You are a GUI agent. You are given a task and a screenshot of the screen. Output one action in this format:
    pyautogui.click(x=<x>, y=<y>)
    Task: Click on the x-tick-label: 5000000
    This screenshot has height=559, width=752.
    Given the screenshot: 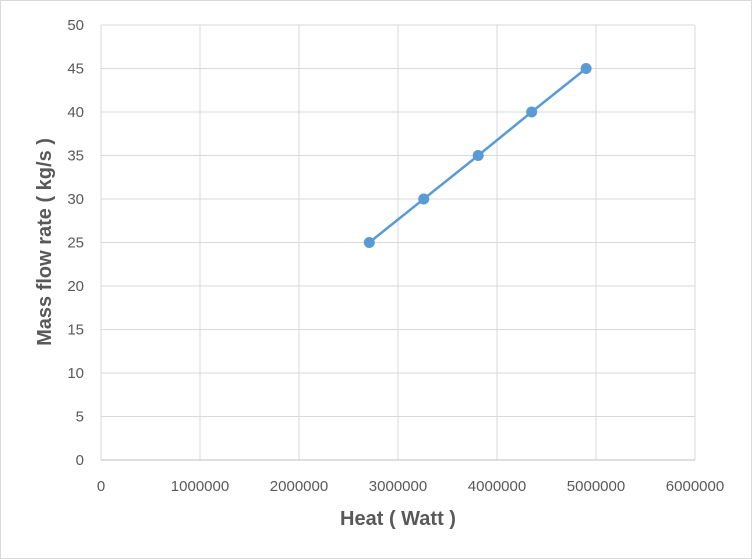 What is the action you would take?
    pyautogui.click(x=596, y=486)
    